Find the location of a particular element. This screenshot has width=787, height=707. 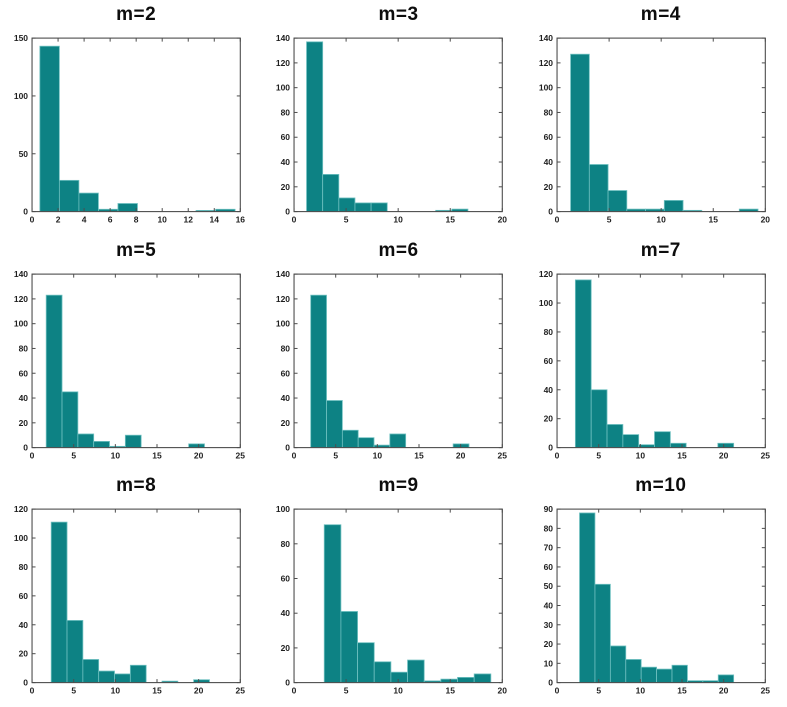

histogram-panel-m7: 0 5 10 15 20 25 0 20 40 60 80 100 120 m=7 is located at coordinates (656, 354).